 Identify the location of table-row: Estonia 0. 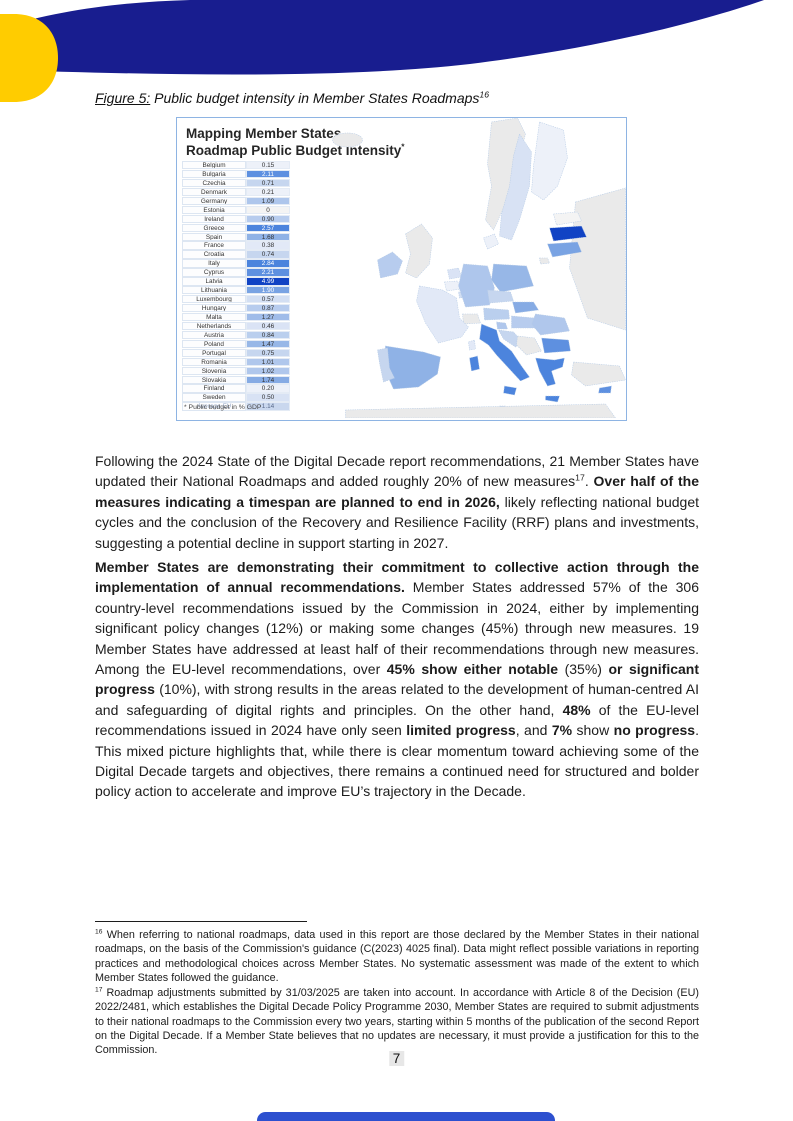
(236, 210).